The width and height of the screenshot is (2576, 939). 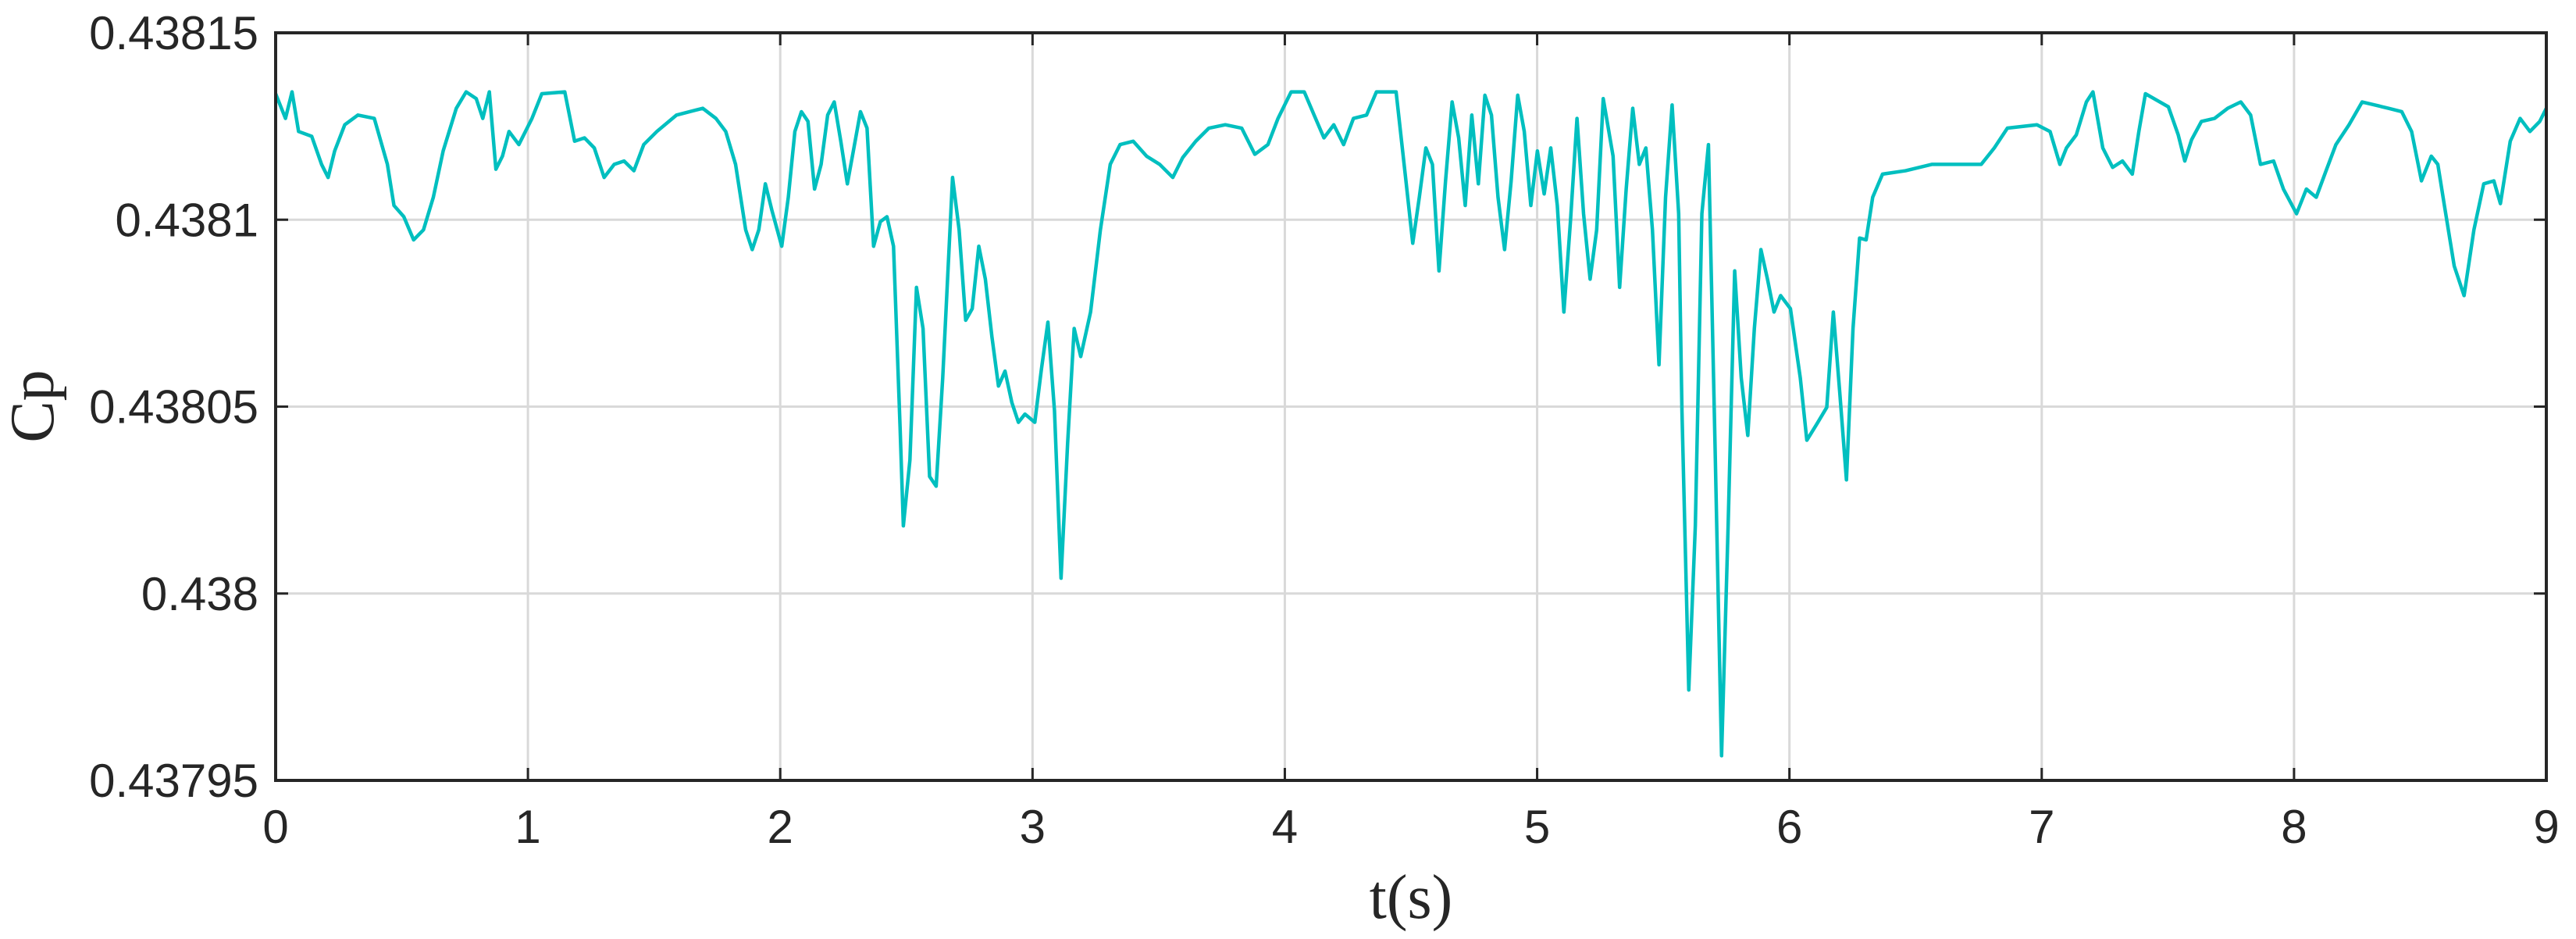 What do you see at coordinates (2041, 827) in the screenshot?
I see `x-tick-label: 7` at bounding box center [2041, 827].